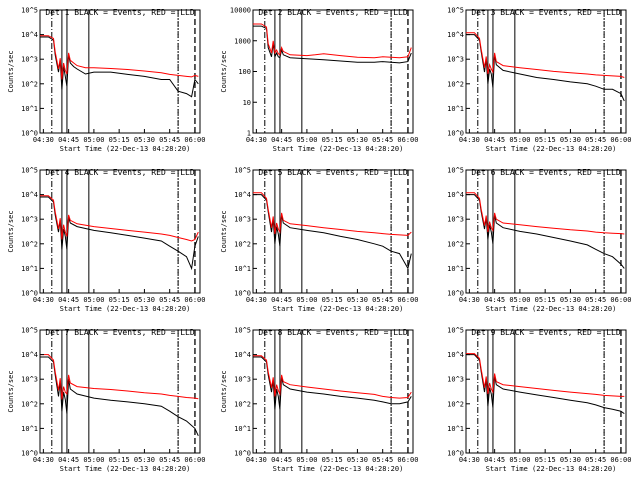 This screenshot has width=640, height=480. What do you see at coordinates (247, 103) in the screenshot?
I see `y-tick-label: 10` at bounding box center [247, 103].